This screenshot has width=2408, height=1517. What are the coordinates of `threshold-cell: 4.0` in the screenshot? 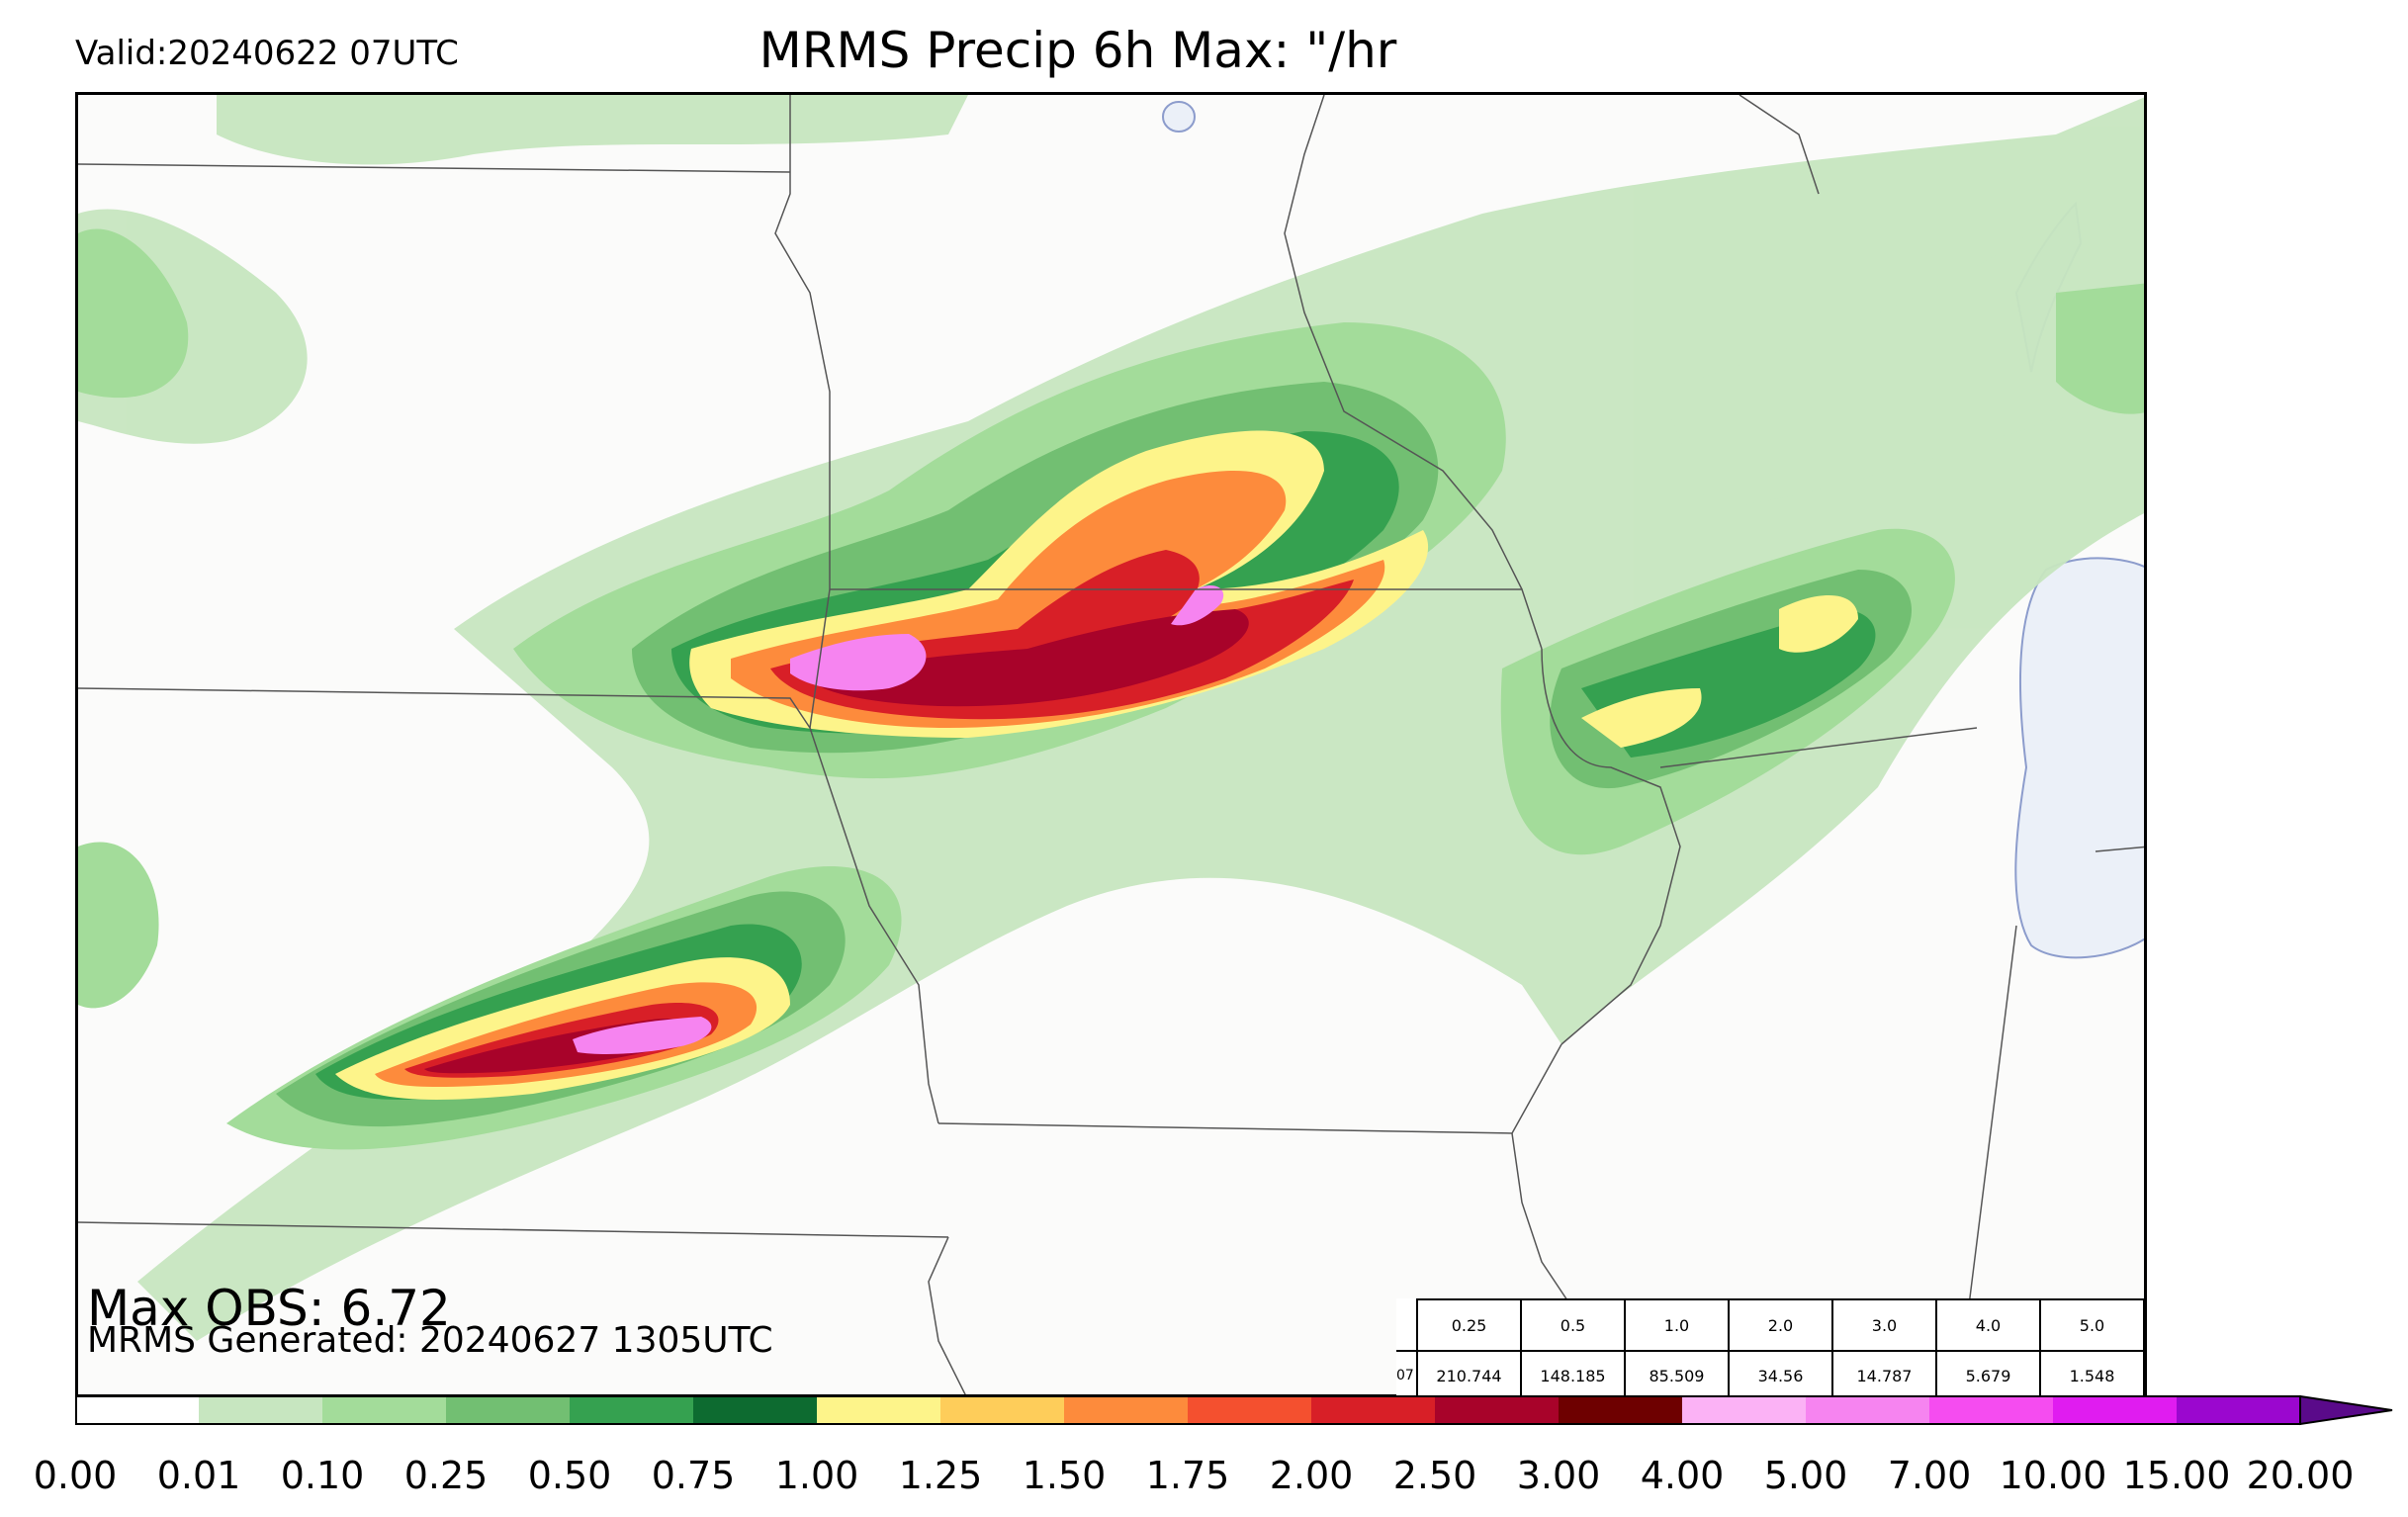 It's located at (1988, 1325).